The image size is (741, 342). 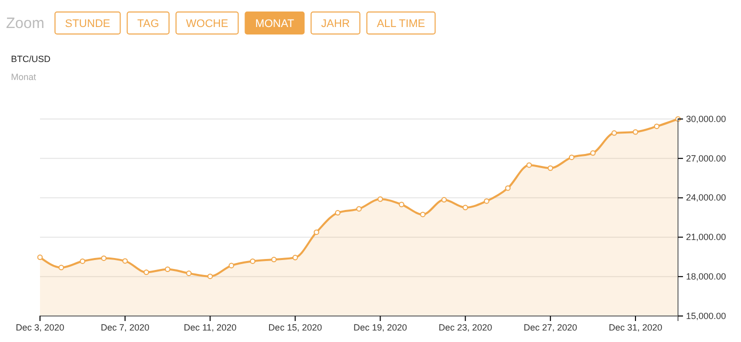 I want to click on y-tick-label: 18,000.00, so click(x=706, y=276).